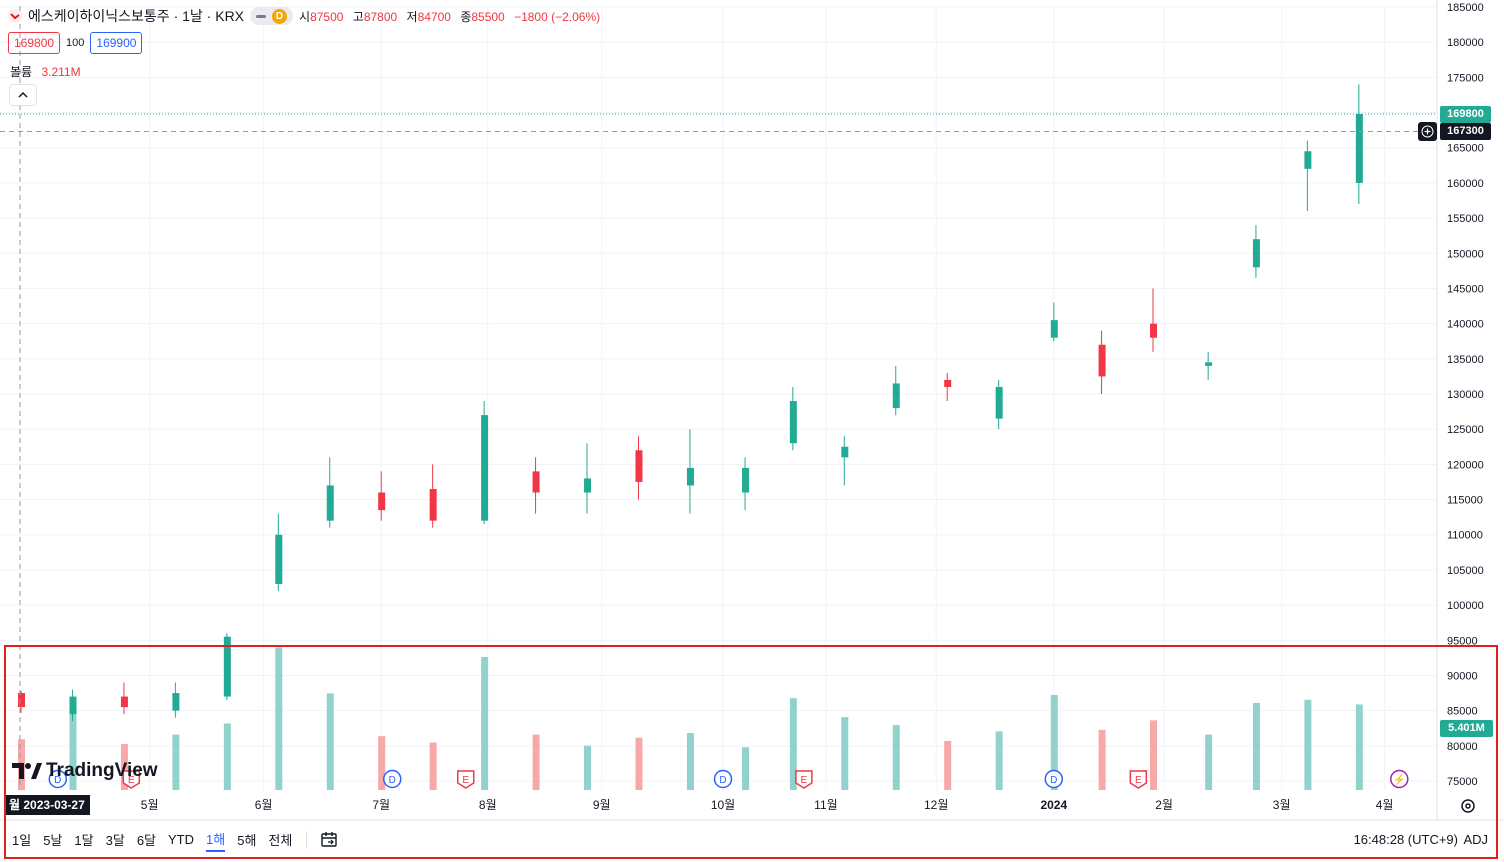 The height and width of the screenshot is (862, 1504). Describe the element at coordinates (1465, 360) in the screenshot. I see `y-tick-label: 135000` at that location.